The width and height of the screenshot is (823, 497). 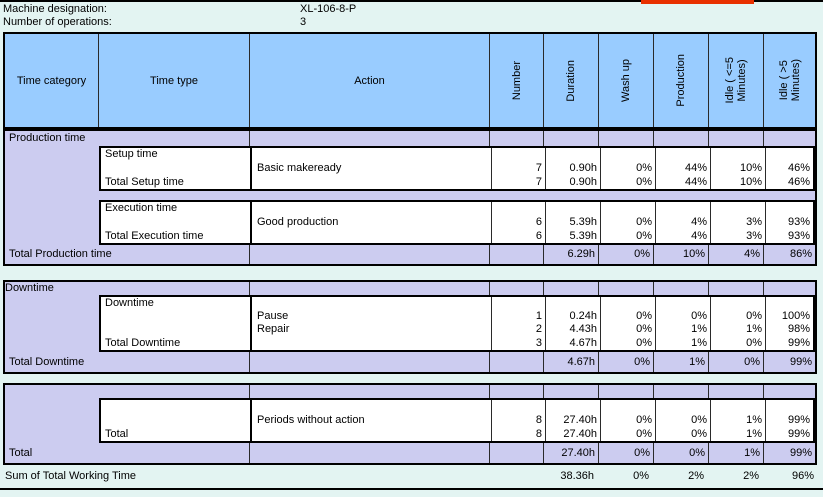 What do you see at coordinates (57, 22) in the screenshot?
I see `operations-label: Number of operations:` at bounding box center [57, 22].